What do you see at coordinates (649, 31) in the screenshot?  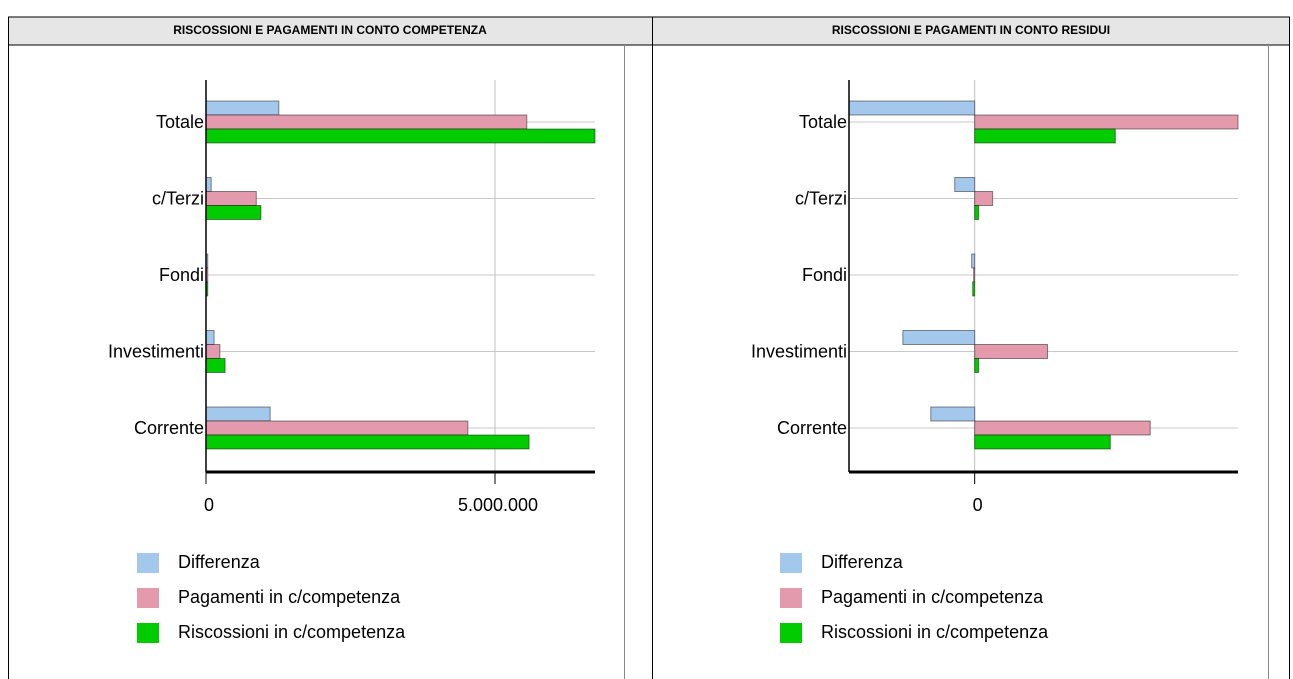 I see `header-bg` at bounding box center [649, 31].